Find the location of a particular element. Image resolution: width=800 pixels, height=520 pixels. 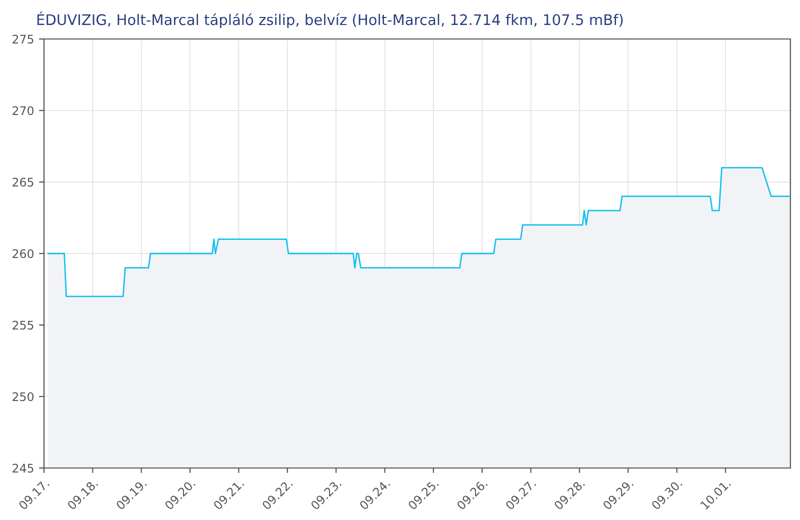

y-tick-label: 270 is located at coordinates (23, 111).